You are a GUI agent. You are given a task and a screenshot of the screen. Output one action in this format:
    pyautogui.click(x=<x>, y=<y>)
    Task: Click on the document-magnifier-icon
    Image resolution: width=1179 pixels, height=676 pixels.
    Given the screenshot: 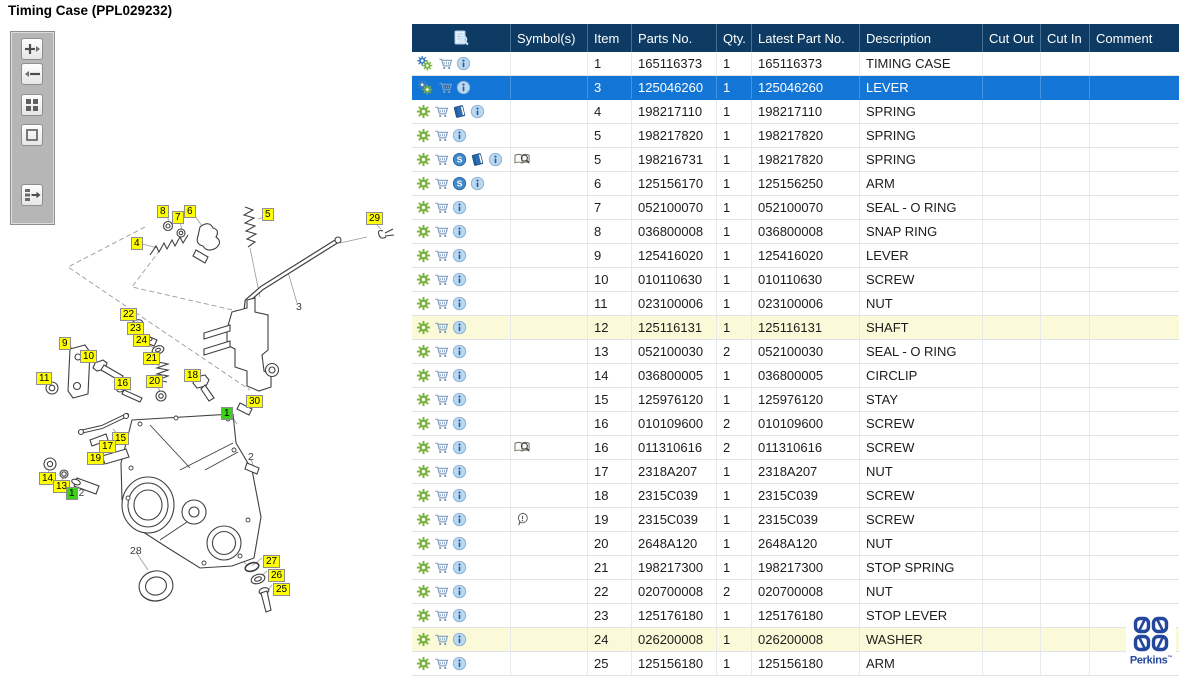 What is the action you would take?
    pyautogui.click(x=461, y=38)
    